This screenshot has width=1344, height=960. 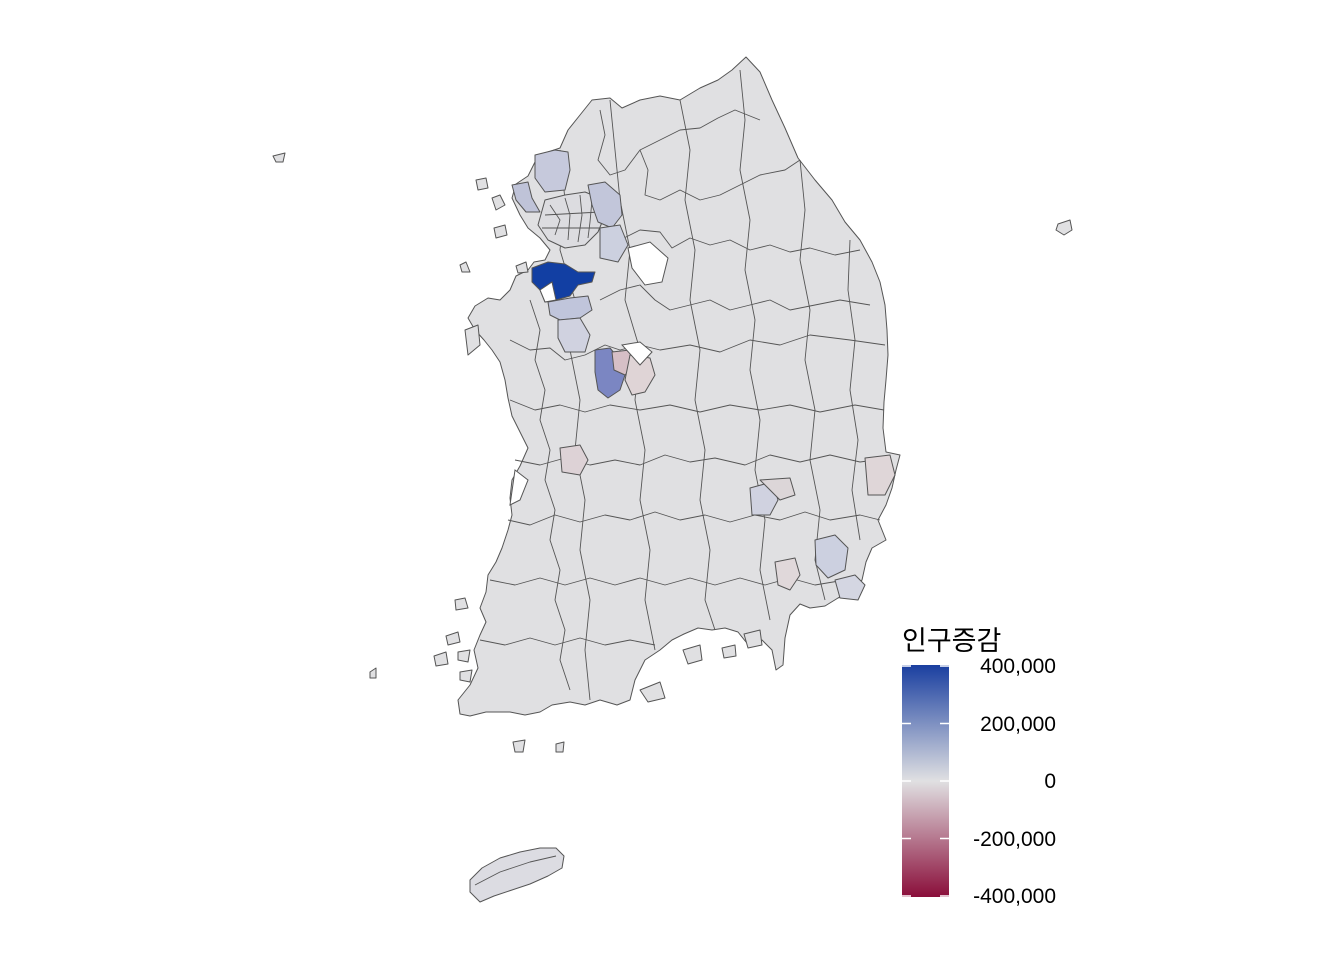 What do you see at coordinates (574, 460) in the screenshot?
I see `asan-region` at bounding box center [574, 460].